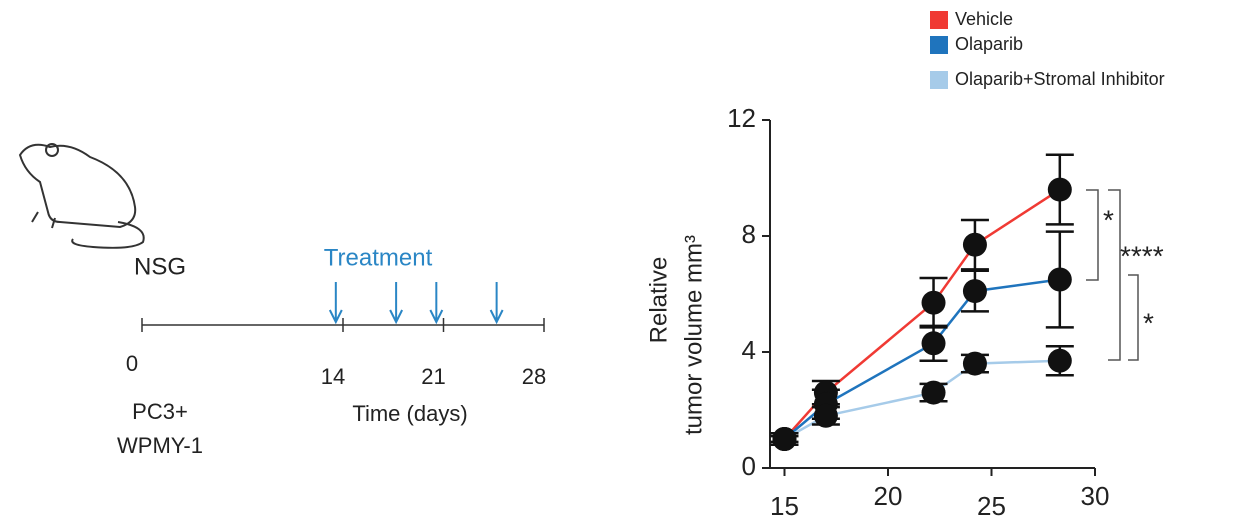 The height and width of the screenshot is (524, 1248). I want to click on x-tick-label: 25, so click(991, 506).